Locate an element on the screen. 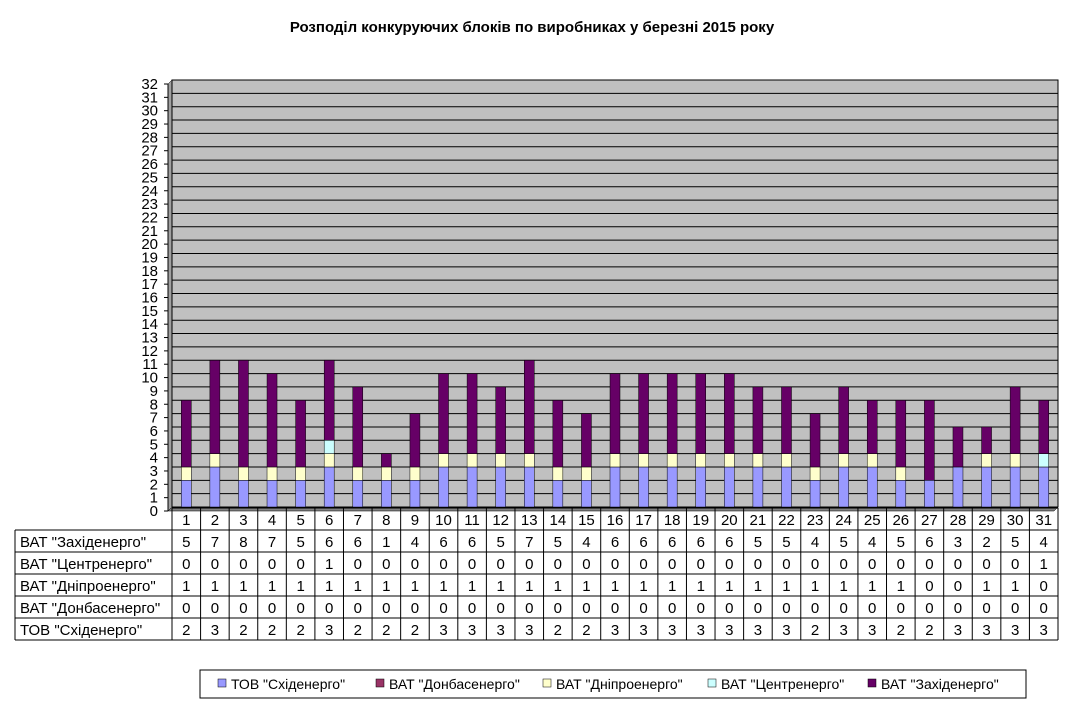 Image resolution: width=1065 pixels, height=702 pixels. y-tick-label: 2 is located at coordinates (154, 484).